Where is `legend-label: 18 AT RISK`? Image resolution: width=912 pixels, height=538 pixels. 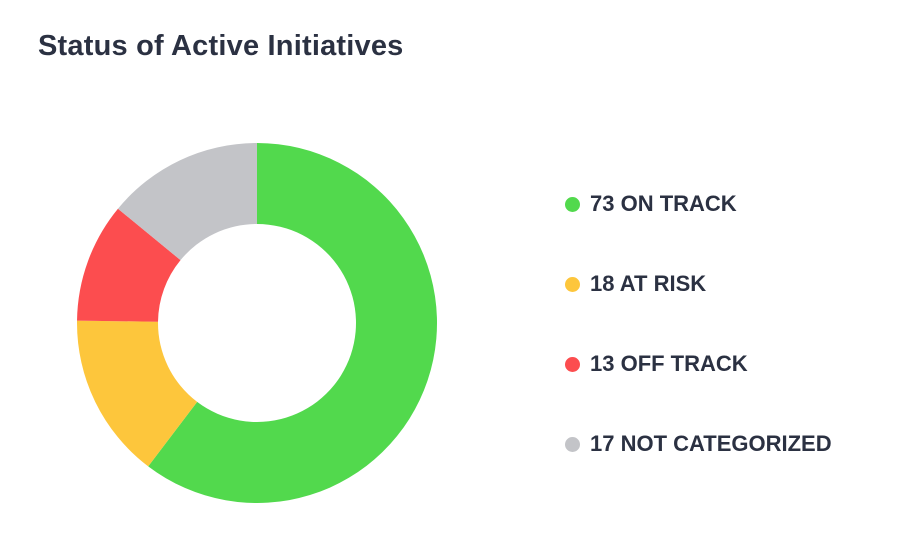
legend-label: 18 AT RISK is located at coordinates (648, 283).